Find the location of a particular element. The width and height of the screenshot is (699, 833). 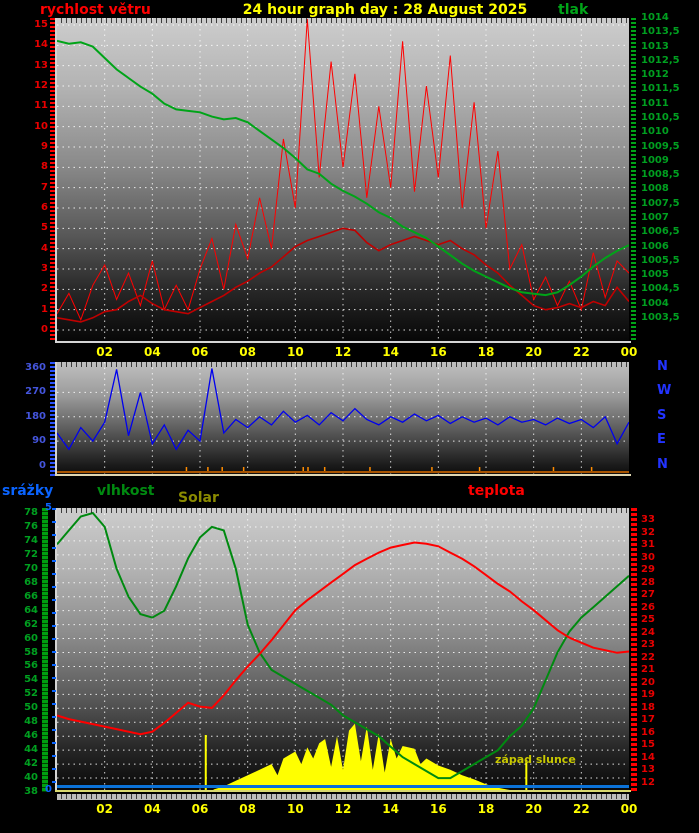

humidity-tick-label: 78 is located at coordinates (31, 512).